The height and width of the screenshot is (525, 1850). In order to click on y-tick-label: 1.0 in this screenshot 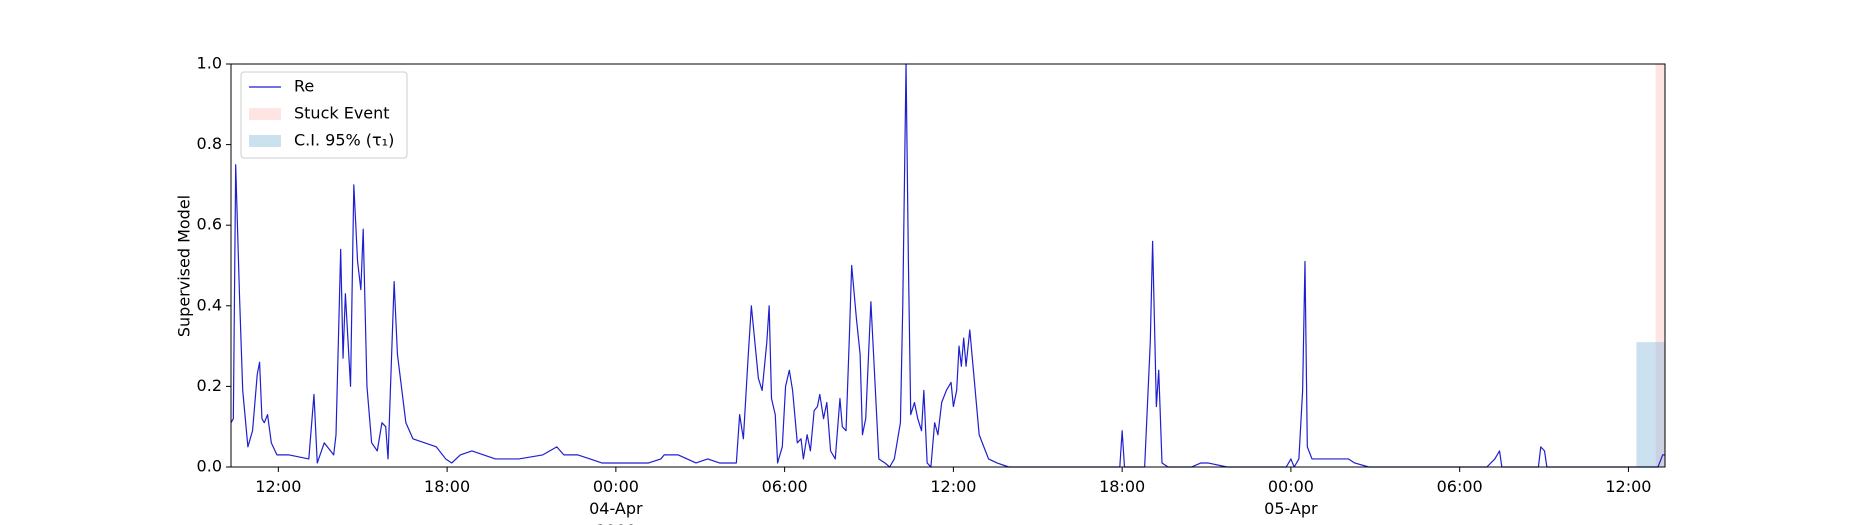, I will do `click(209, 63)`.